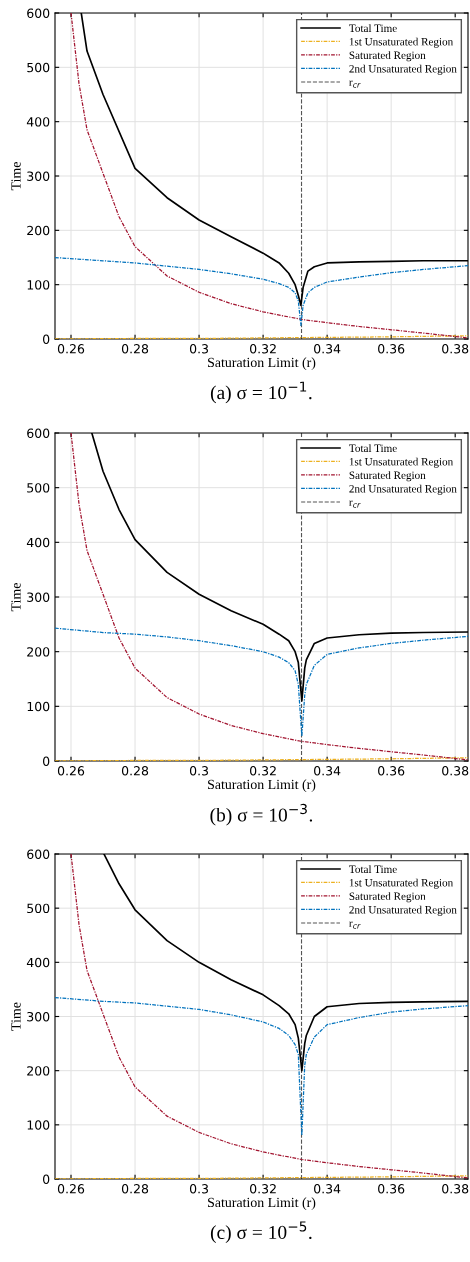  What do you see at coordinates (261, 392) in the screenshot?
I see `text: (a) σ = 10$^{−1}$.` at bounding box center [261, 392].